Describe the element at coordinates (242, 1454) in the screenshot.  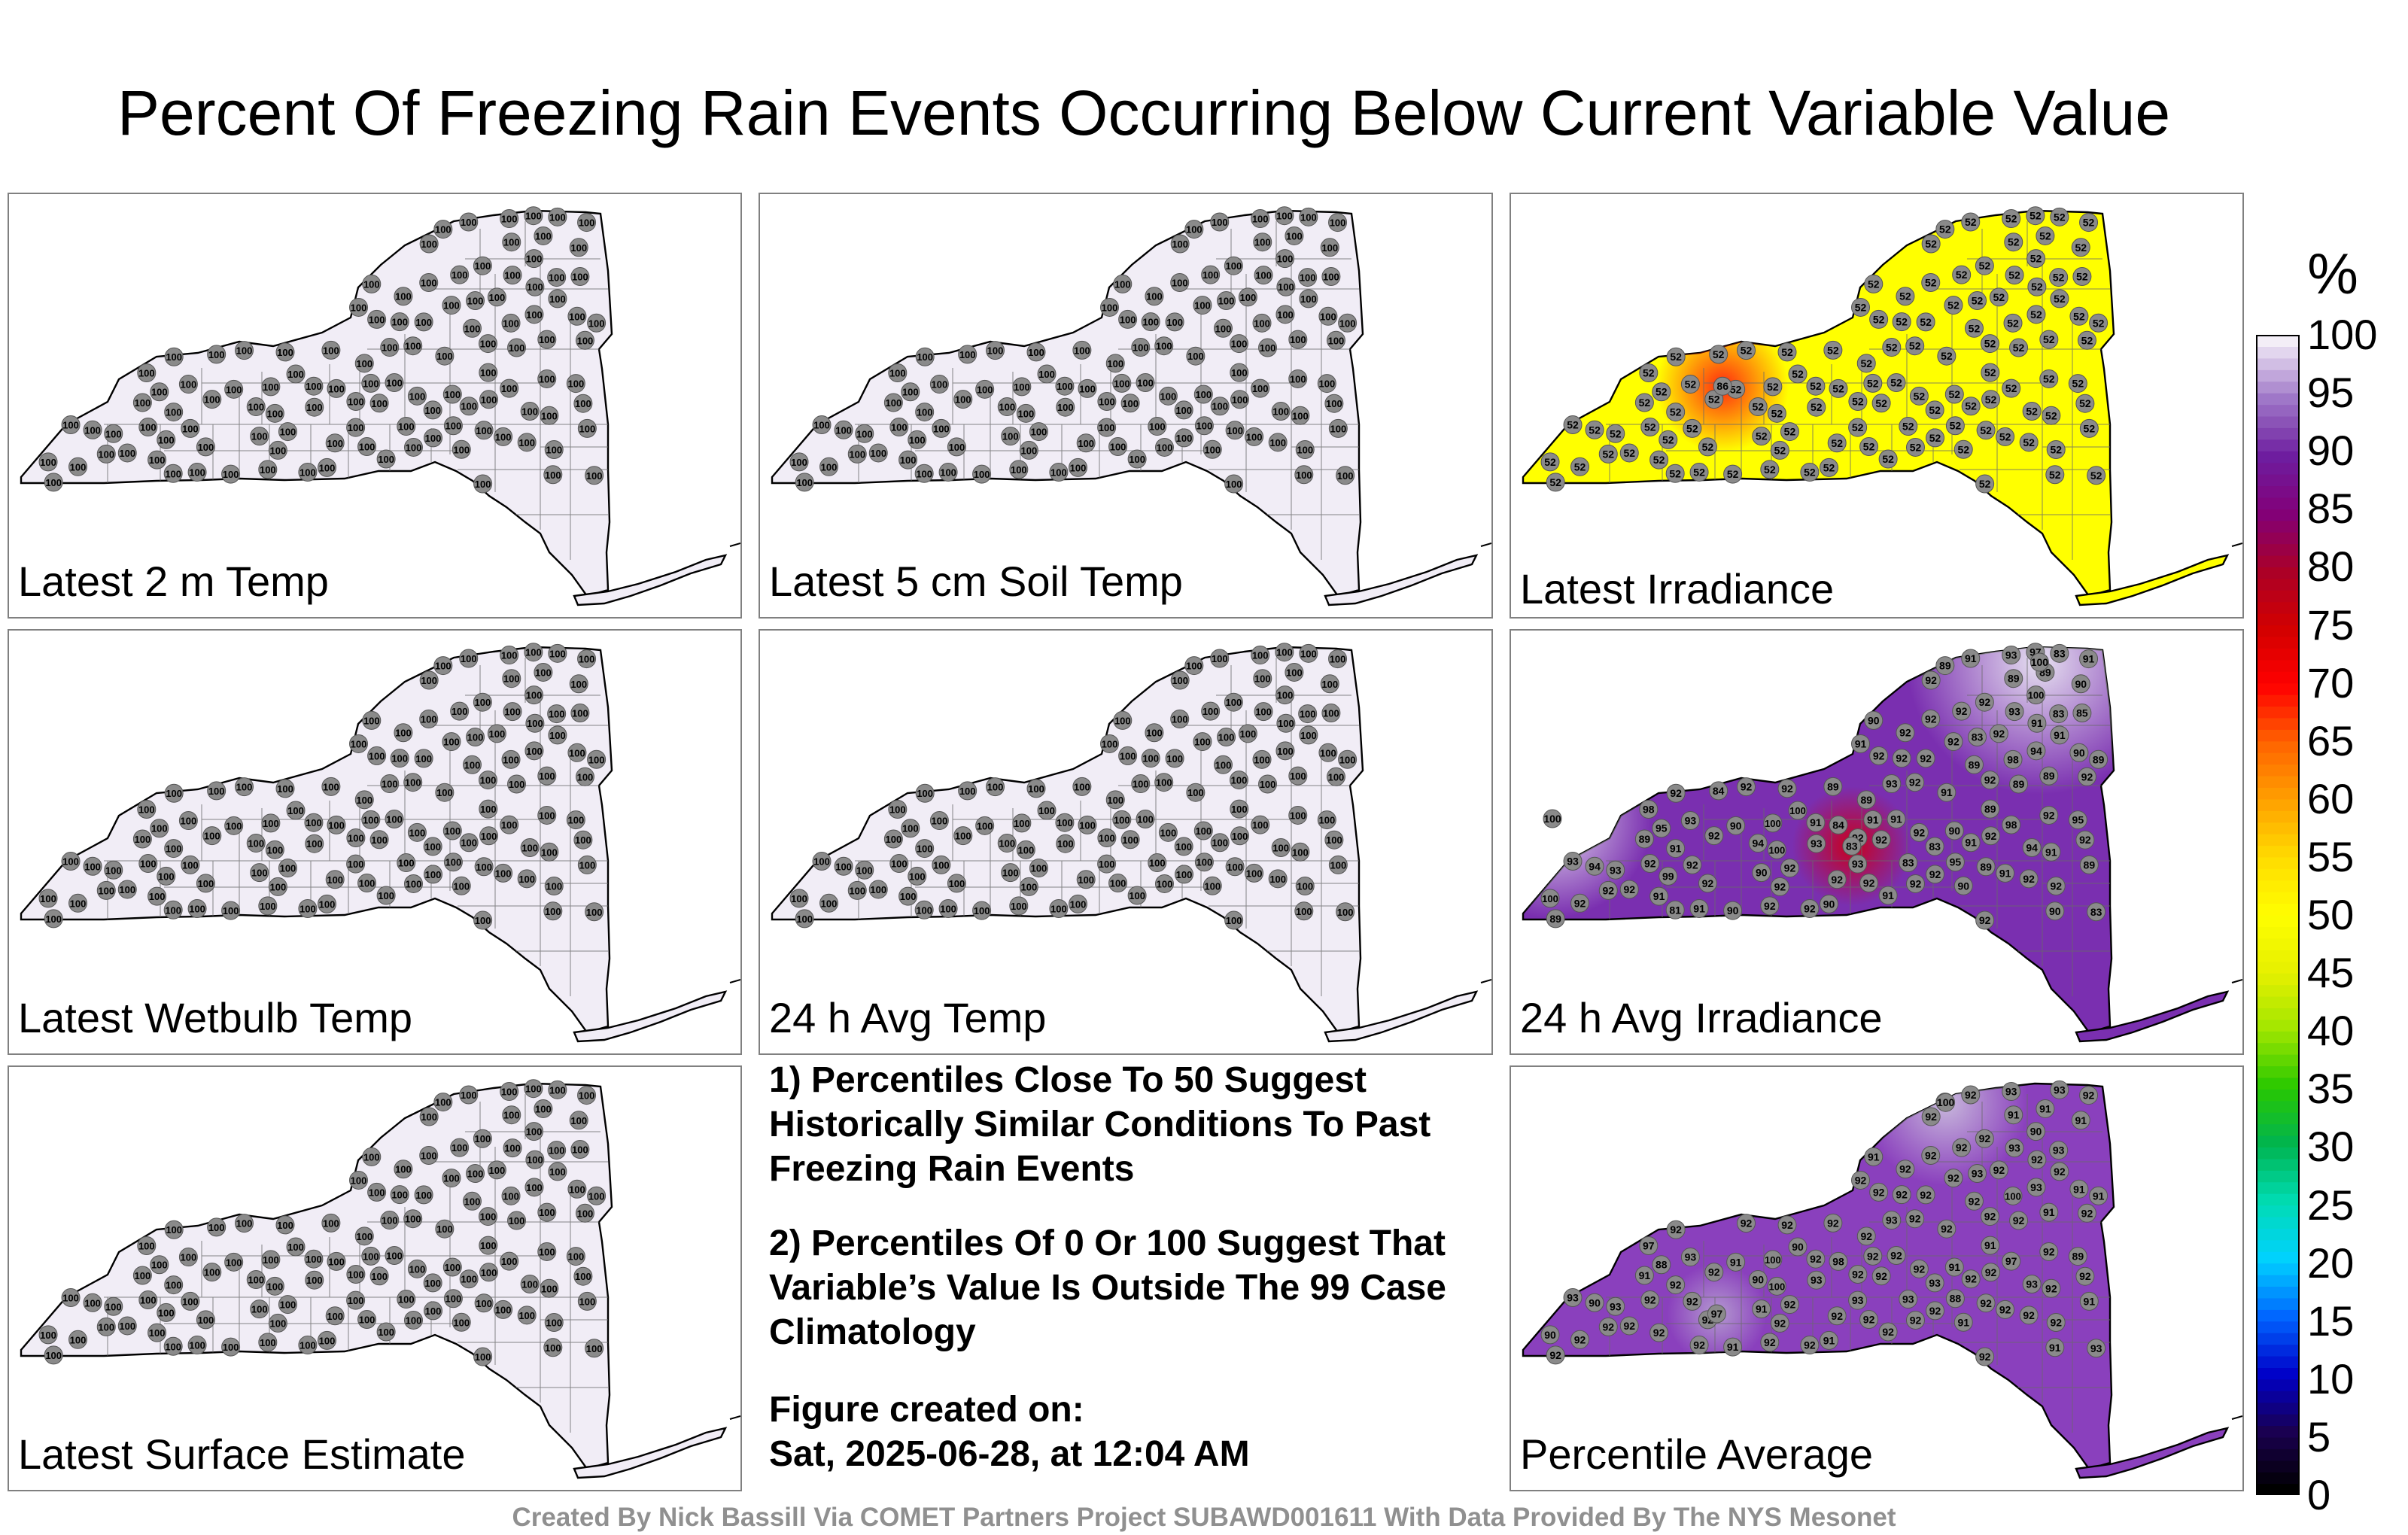
I see `panel-label: Latest Surface Estimate` at that location.